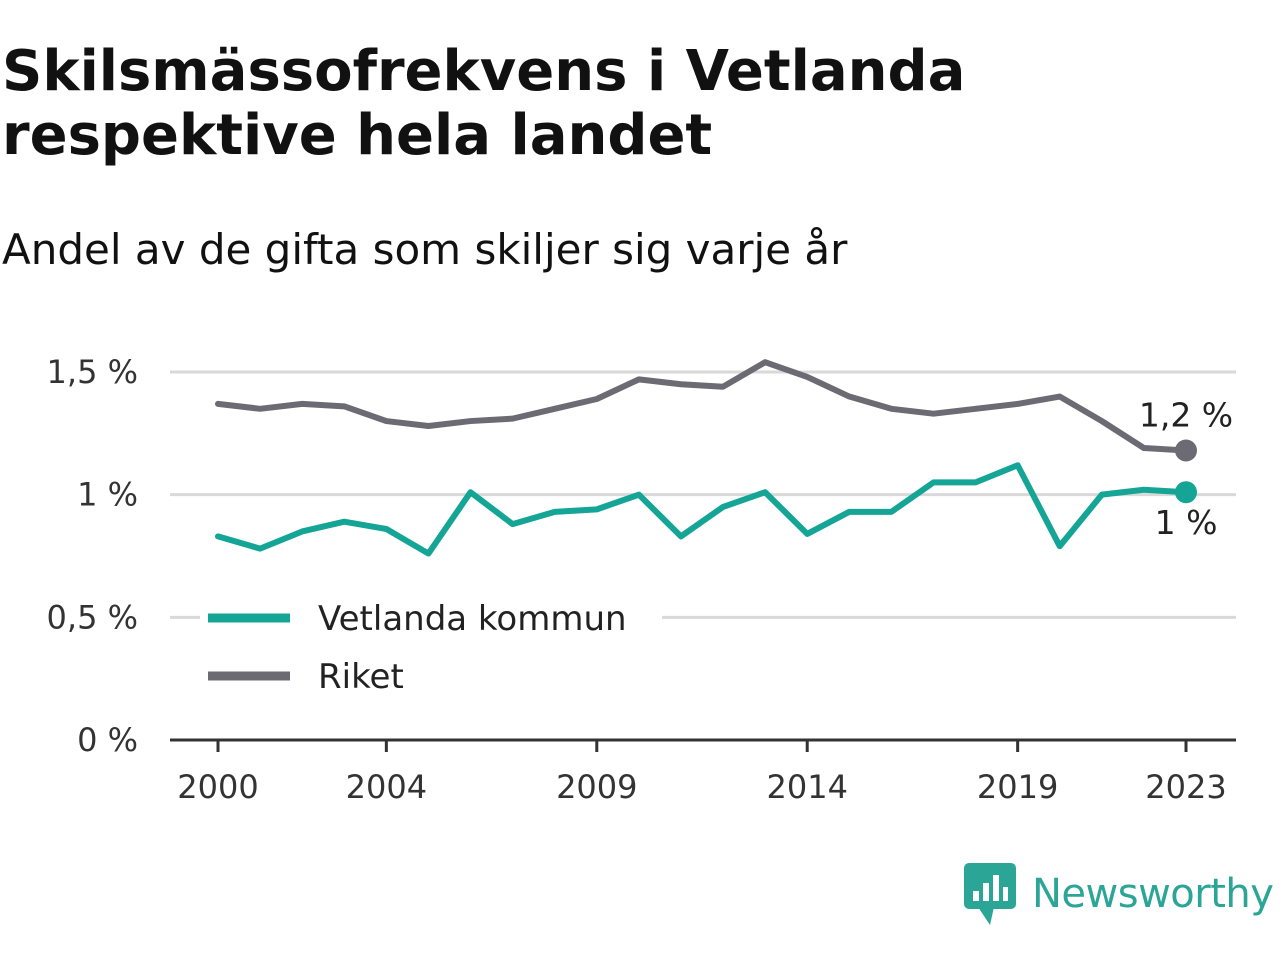  What do you see at coordinates (702, 509) in the screenshot?
I see `series-line-vetlanda` at bounding box center [702, 509].